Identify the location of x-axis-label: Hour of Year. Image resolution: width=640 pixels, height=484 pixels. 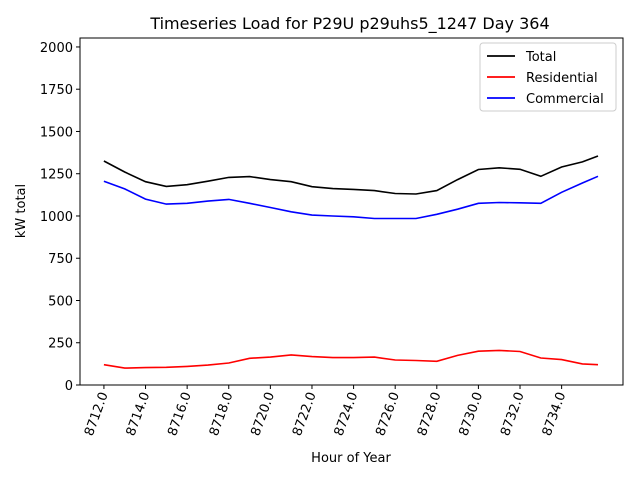
(351, 458).